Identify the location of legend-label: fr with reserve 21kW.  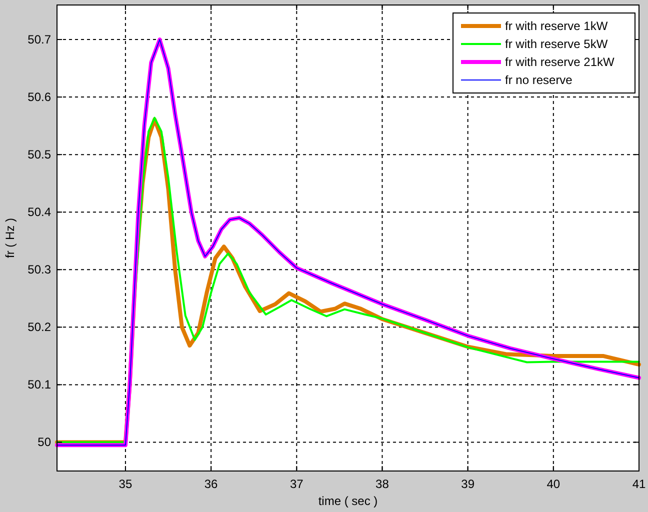
(560, 62).